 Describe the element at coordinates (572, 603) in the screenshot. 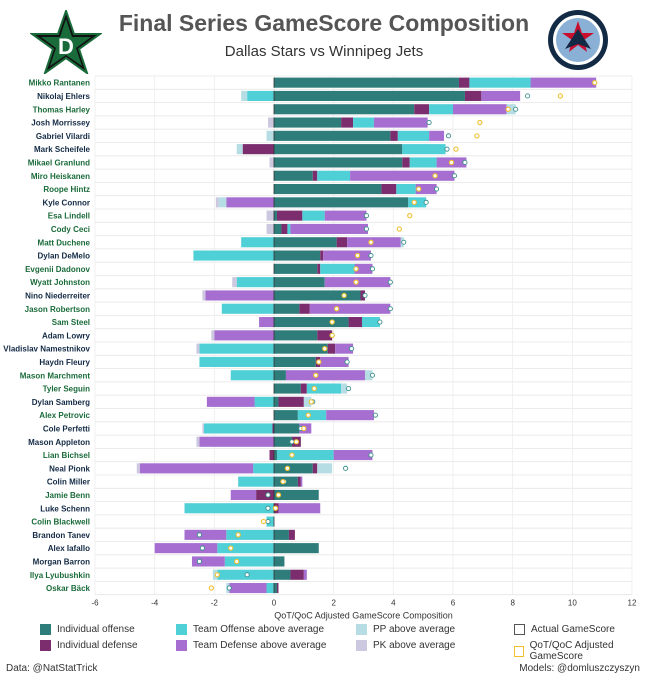

I see `x-tick-label: 10` at that location.